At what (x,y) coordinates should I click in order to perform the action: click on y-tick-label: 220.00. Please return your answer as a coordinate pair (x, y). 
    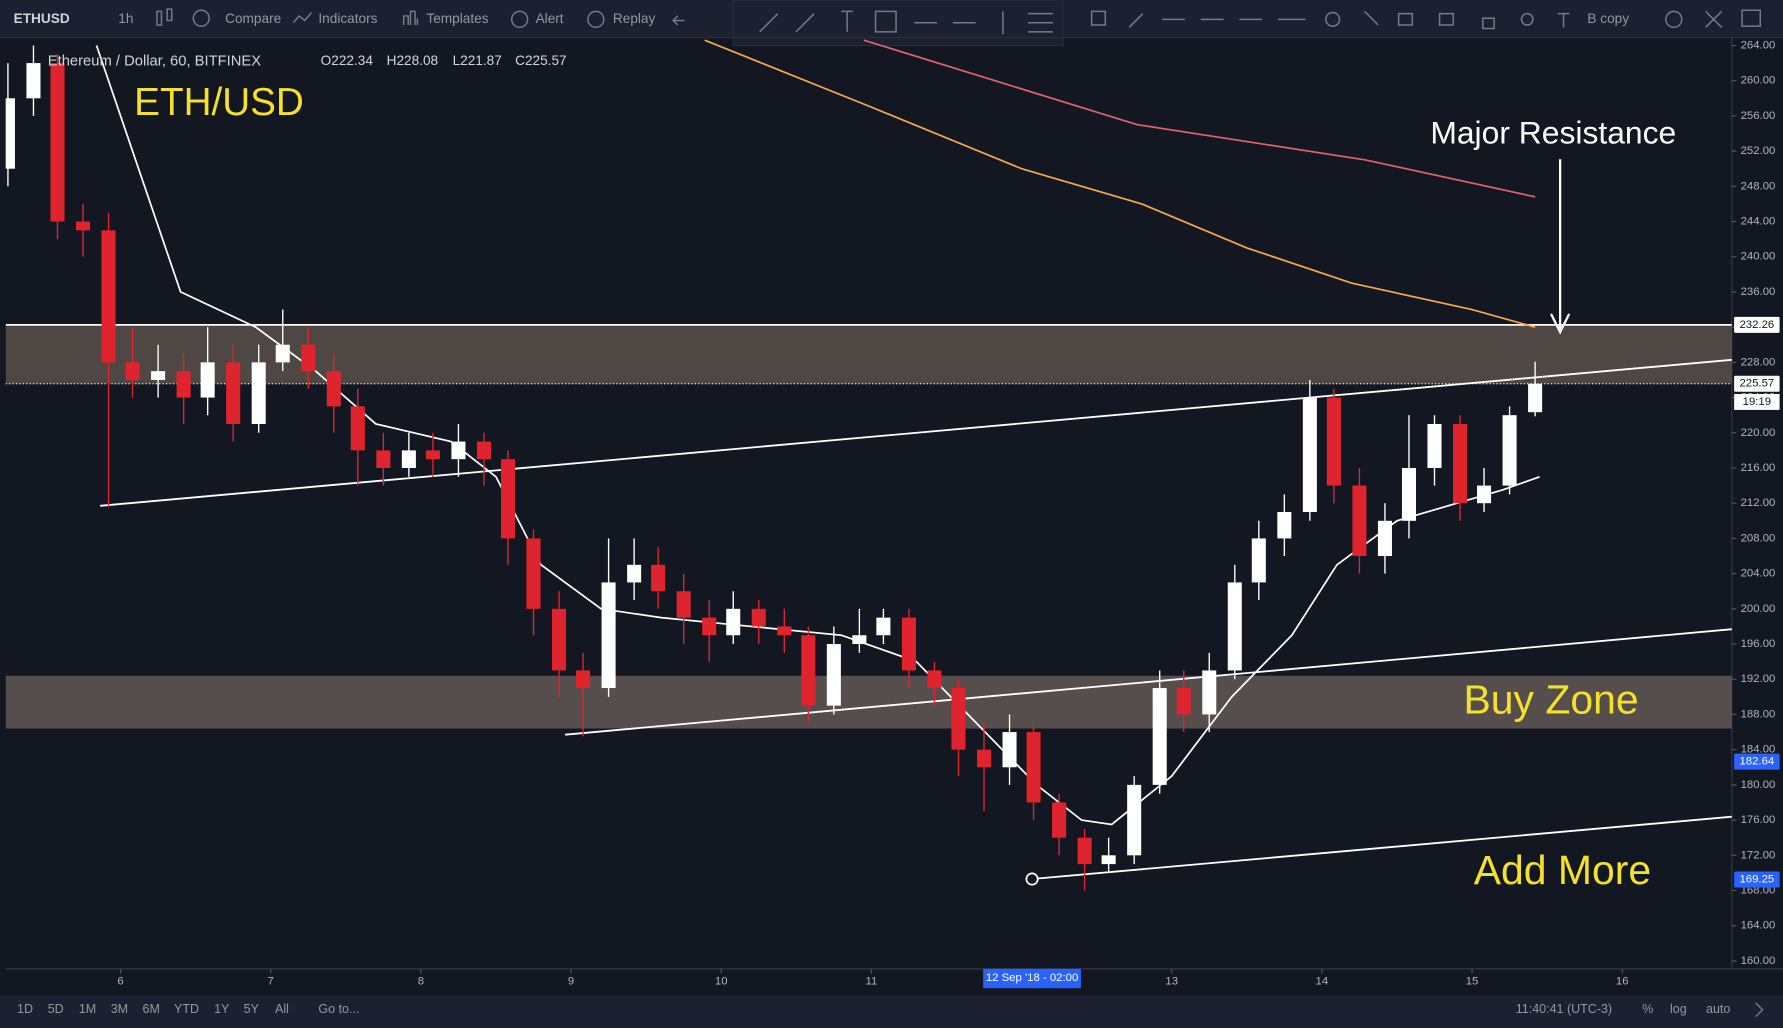
    Looking at the image, I should click on (1758, 433).